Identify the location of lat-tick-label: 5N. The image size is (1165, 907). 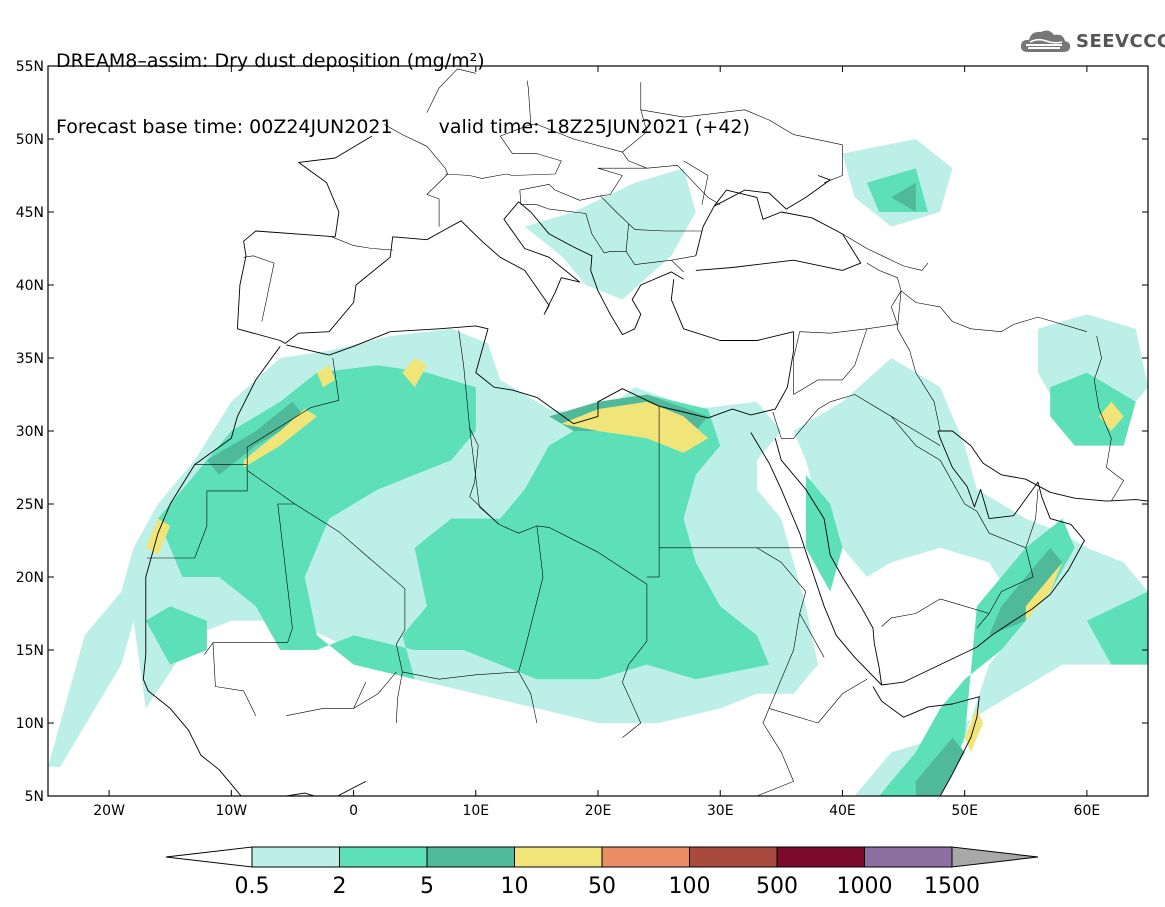
(34, 797).